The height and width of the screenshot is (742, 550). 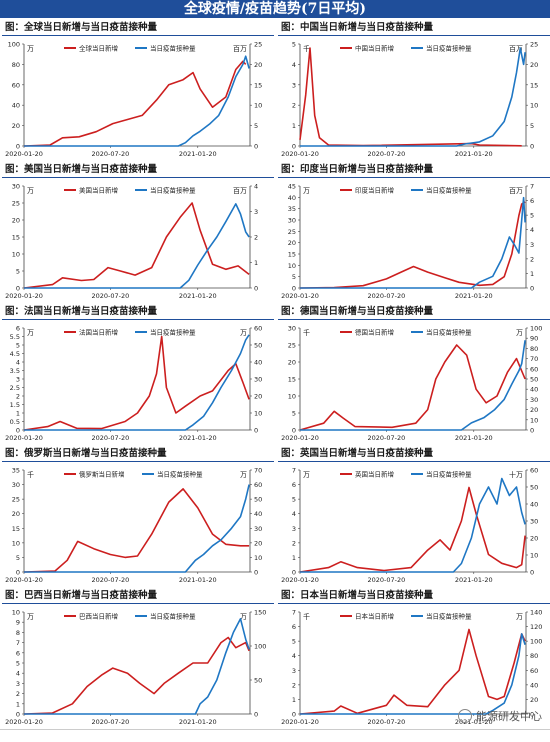 I want to click on watermark: 能源研发中心, so click(x=500, y=716).